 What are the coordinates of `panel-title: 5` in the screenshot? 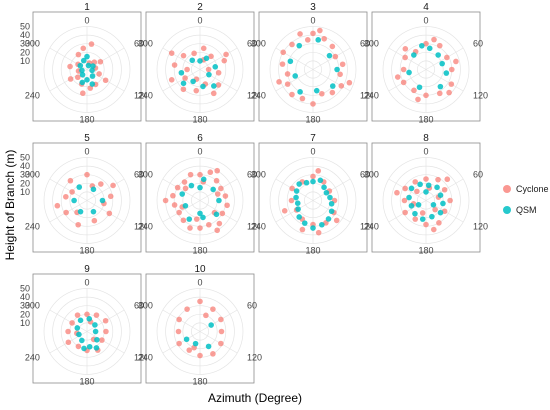 It's located at (87, 138).